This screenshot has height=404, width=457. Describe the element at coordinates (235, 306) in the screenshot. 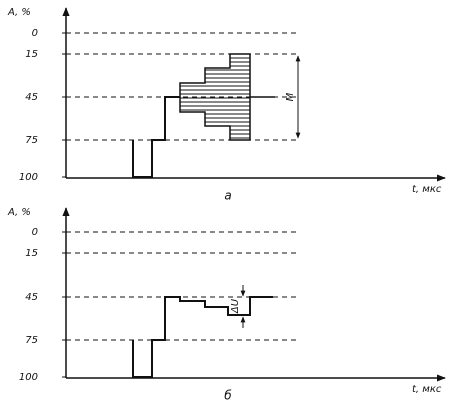

I see `annotation: ΔU` at that location.